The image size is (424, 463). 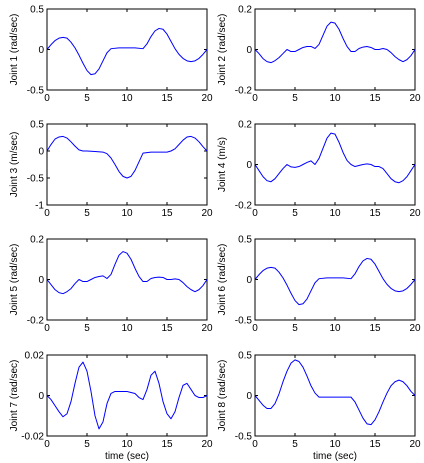 I want to click on subplot-3: 0 5 10 15 20 0.5 0 -0.5 -1 Joint 3 (m/sec), so click(x=111, y=170).